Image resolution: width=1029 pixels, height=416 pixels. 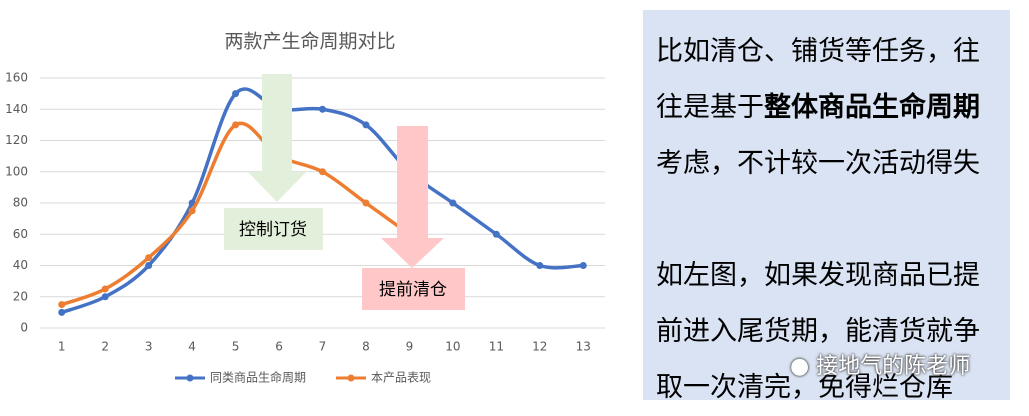 I want to click on y-tick-label: 20, so click(x=20, y=296).